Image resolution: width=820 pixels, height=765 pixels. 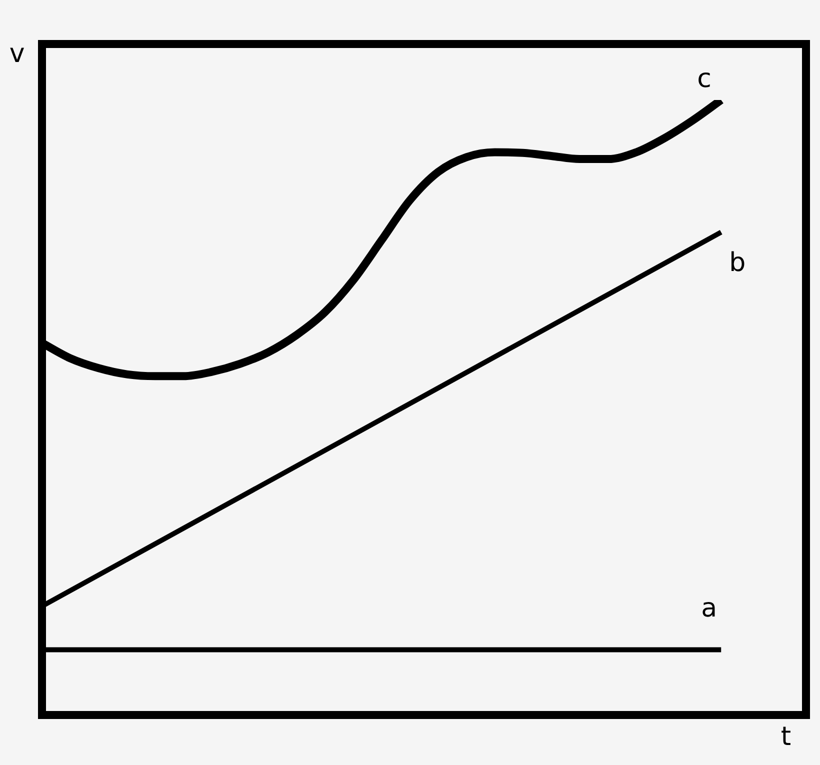 I want to click on y-axis-title: v, so click(x=17, y=53).